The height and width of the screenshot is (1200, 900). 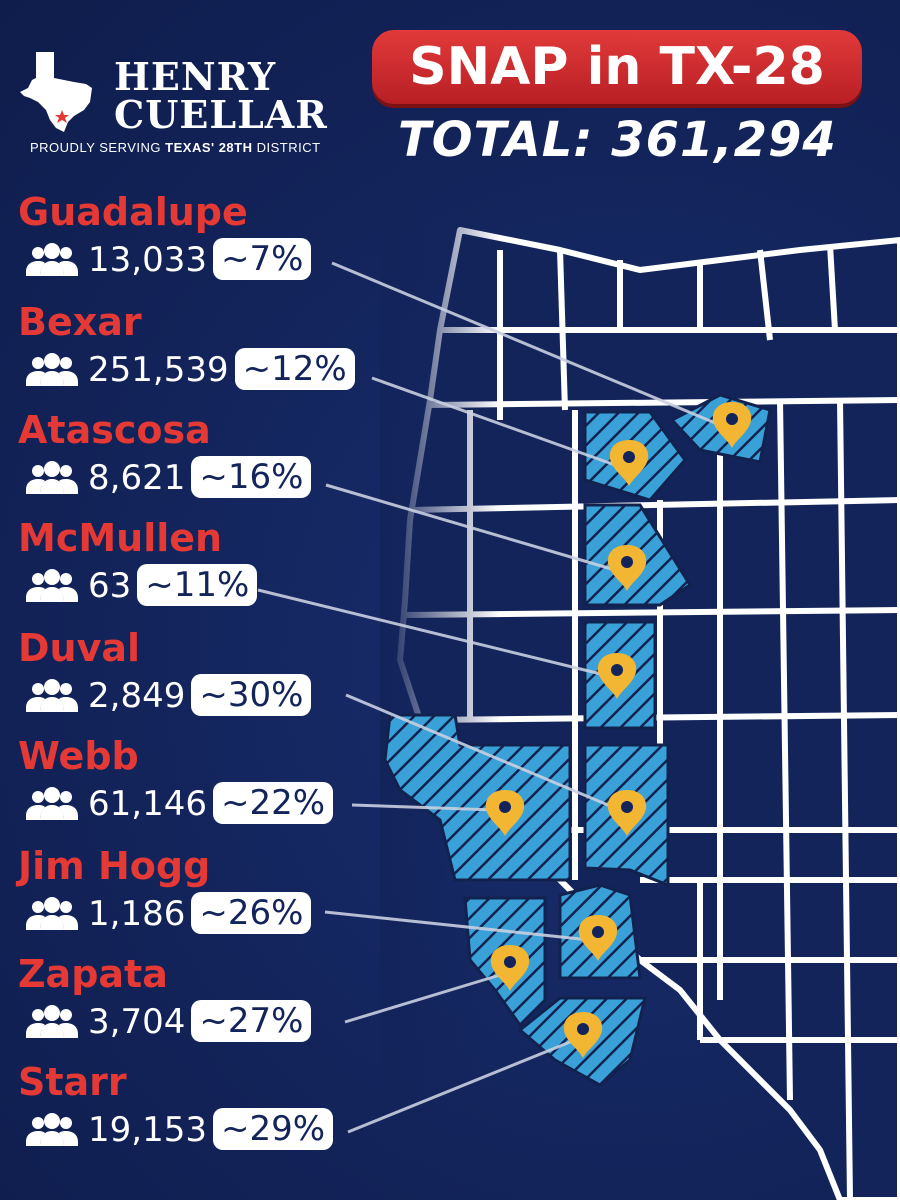 I want to click on county-count: 251,539, so click(x=158, y=370).